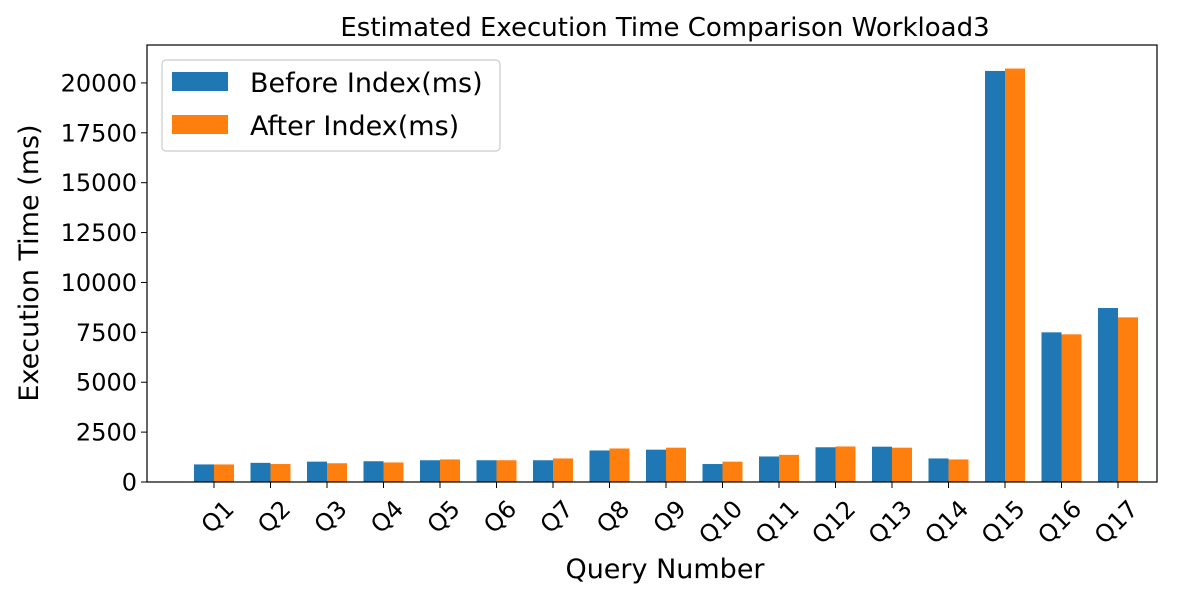  What do you see at coordinates (200, 124) in the screenshot?
I see `legend-swatch-after-index` at bounding box center [200, 124].